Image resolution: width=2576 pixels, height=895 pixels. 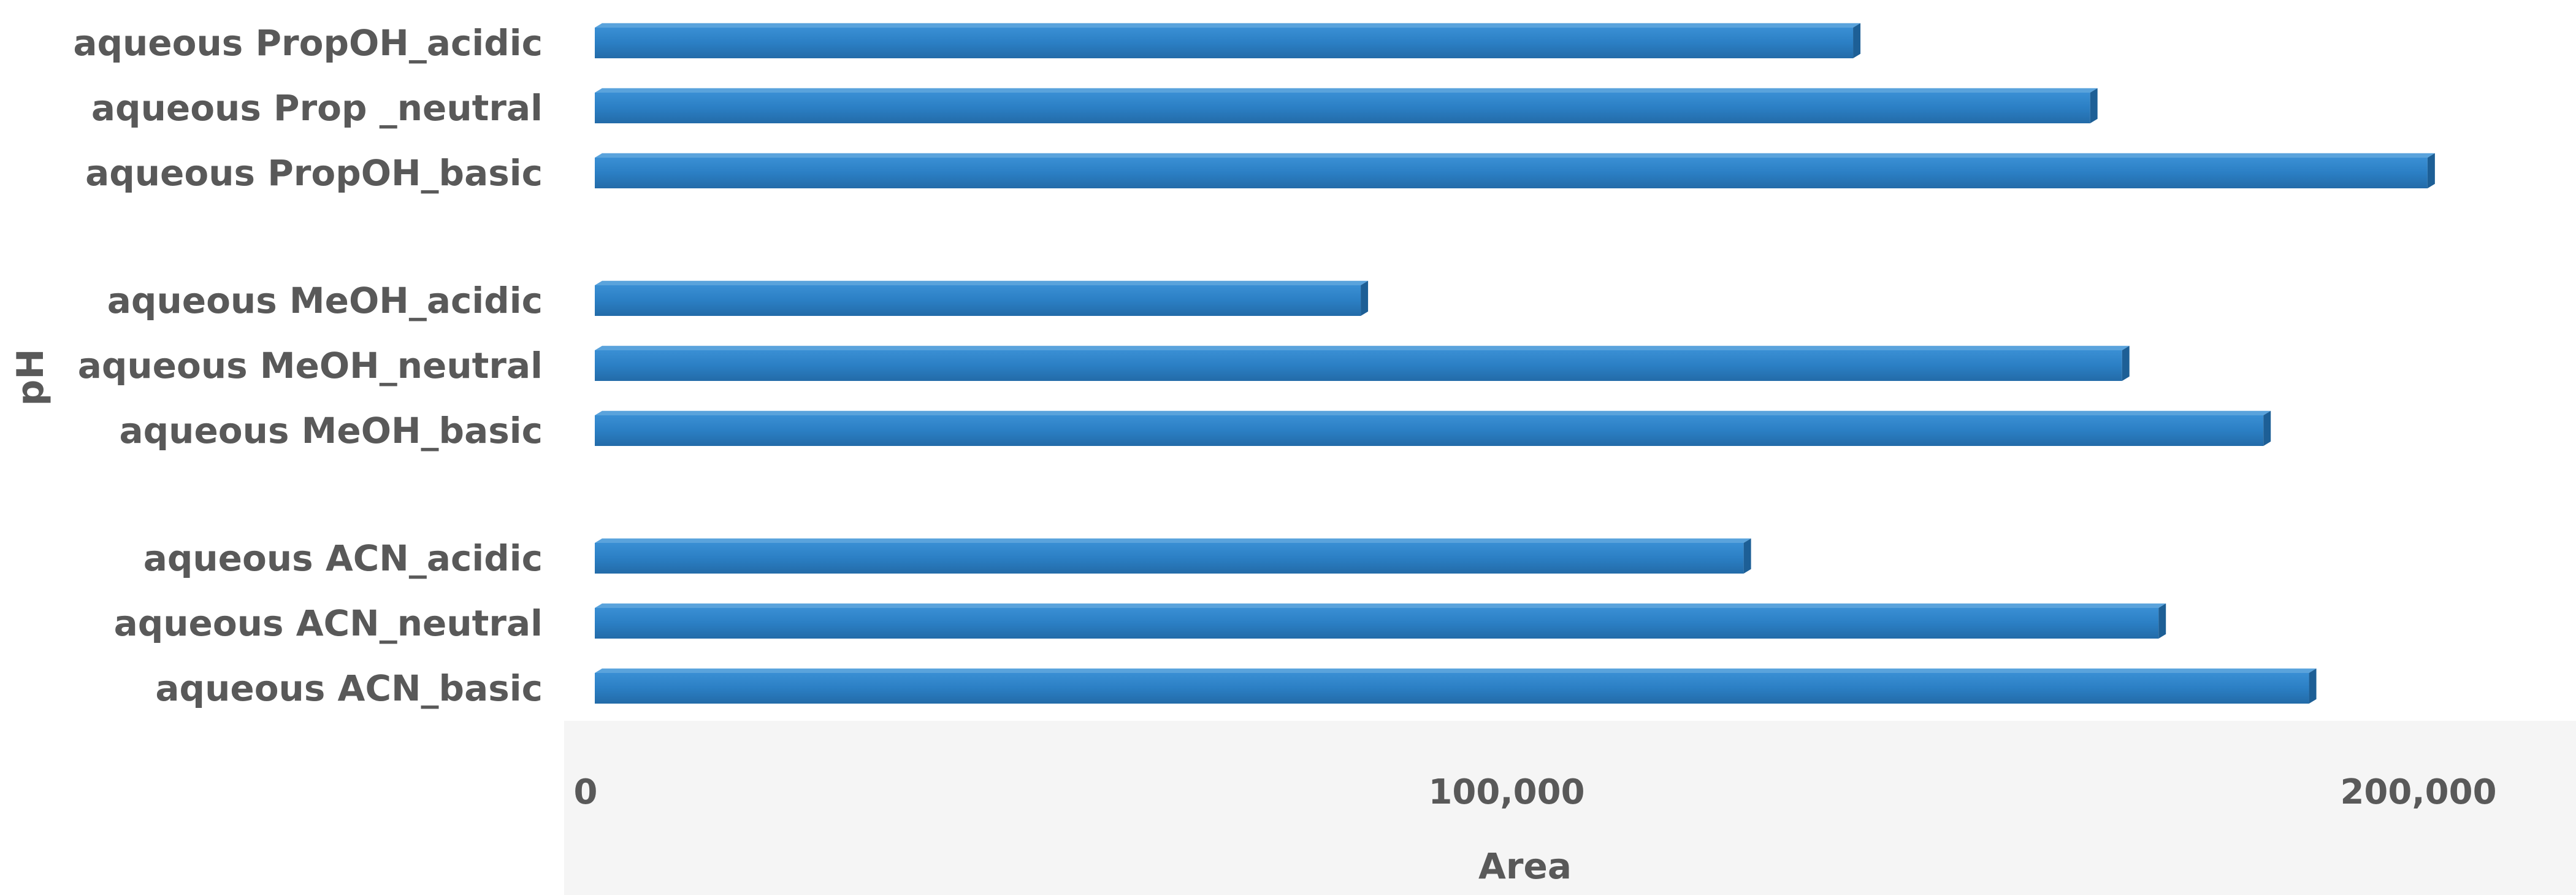 What do you see at coordinates (586, 792) in the screenshot?
I see `x-tick-label: 0` at bounding box center [586, 792].